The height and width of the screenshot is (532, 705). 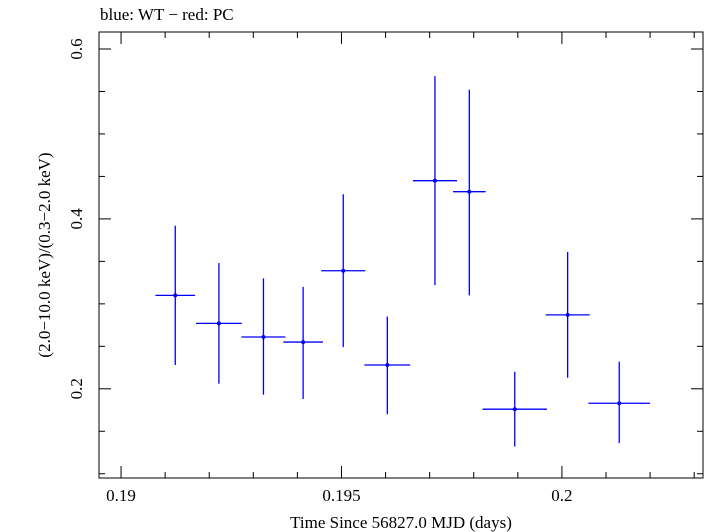 What do you see at coordinates (121, 495) in the screenshot?
I see `x-tick-label: 0.19` at bounding box center [121, 495].